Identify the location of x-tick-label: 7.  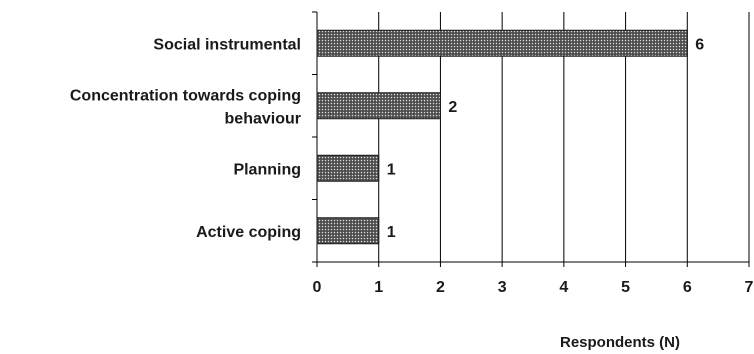
(749, 287).